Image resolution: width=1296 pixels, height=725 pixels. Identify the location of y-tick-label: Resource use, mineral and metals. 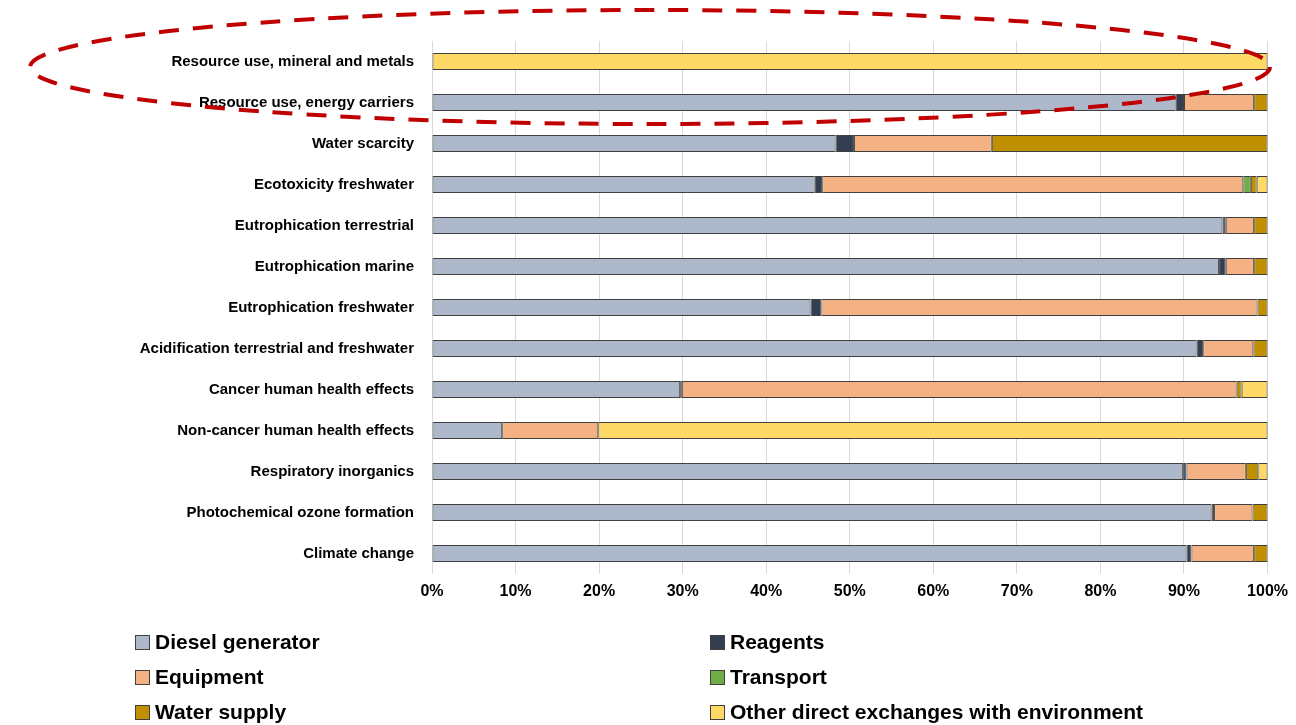
(292, 60).